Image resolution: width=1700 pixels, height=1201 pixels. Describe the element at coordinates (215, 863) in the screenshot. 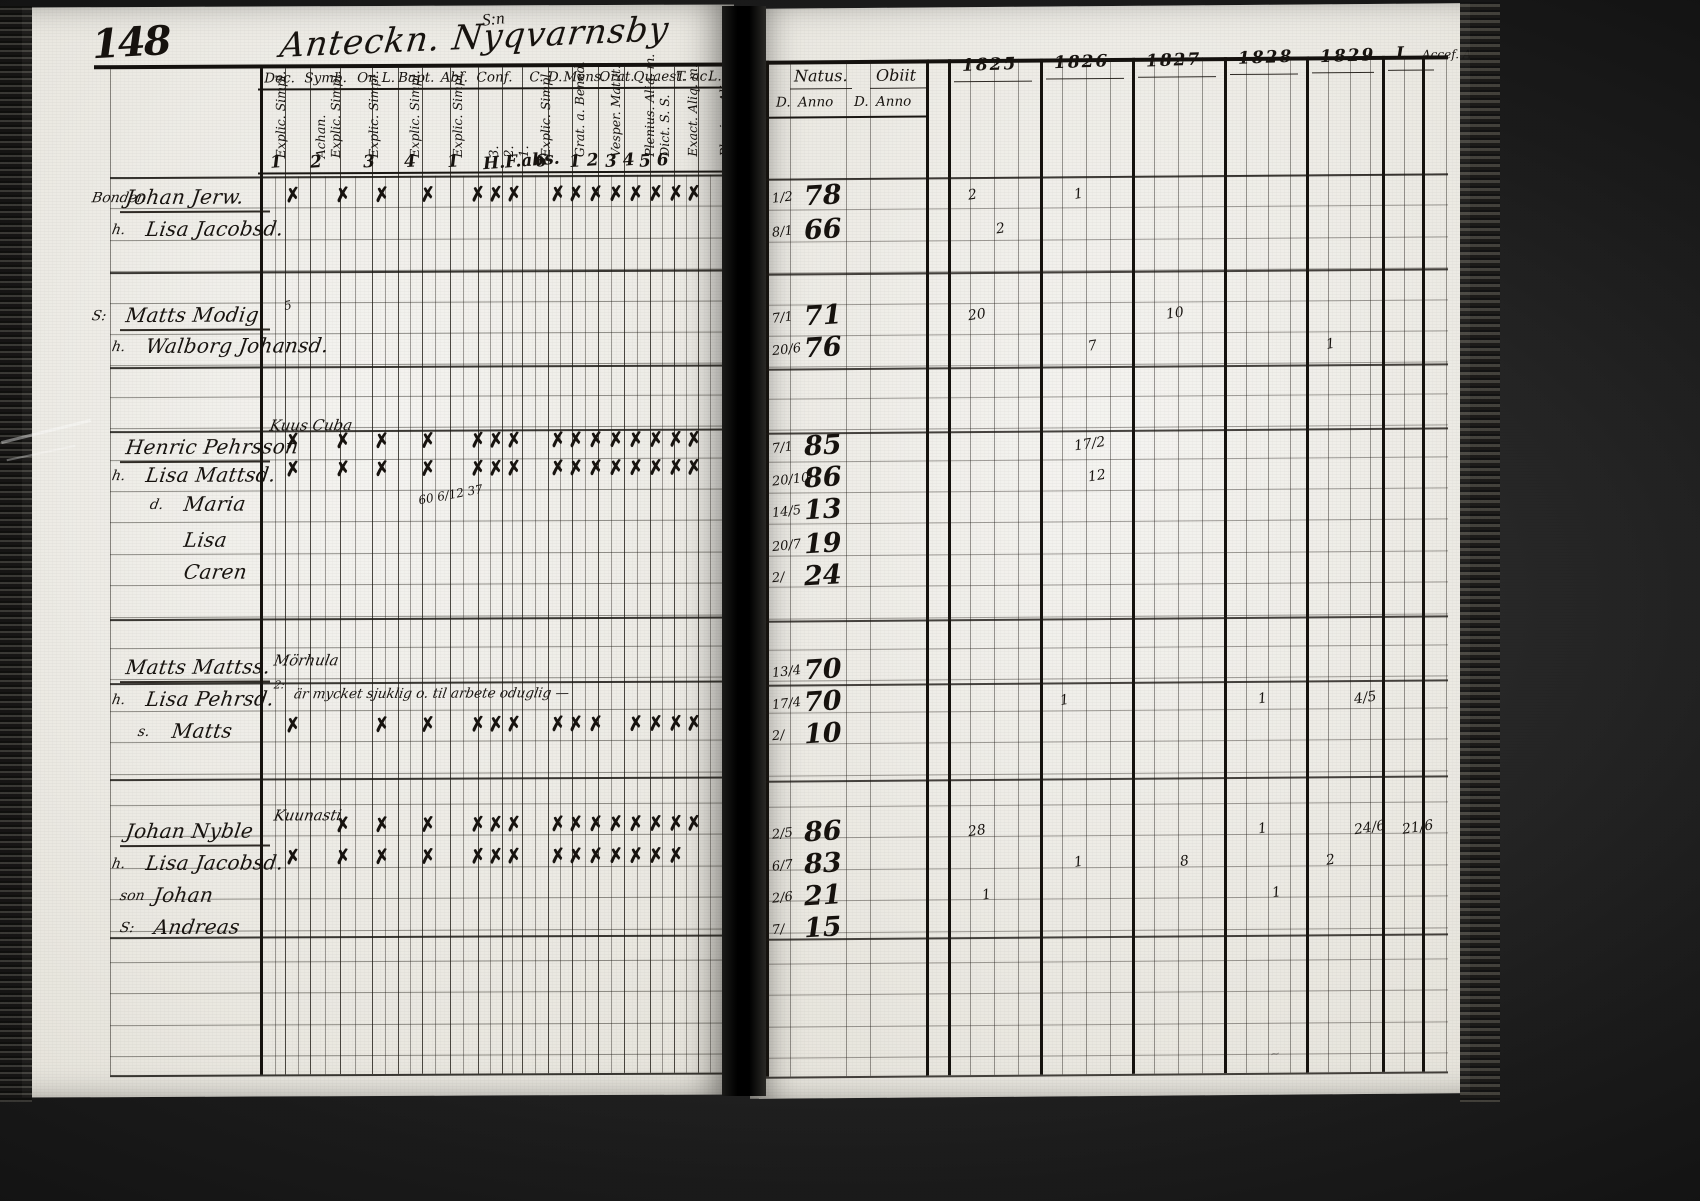

I see `person-name-13: Lisa Jacobsd.` at that location.